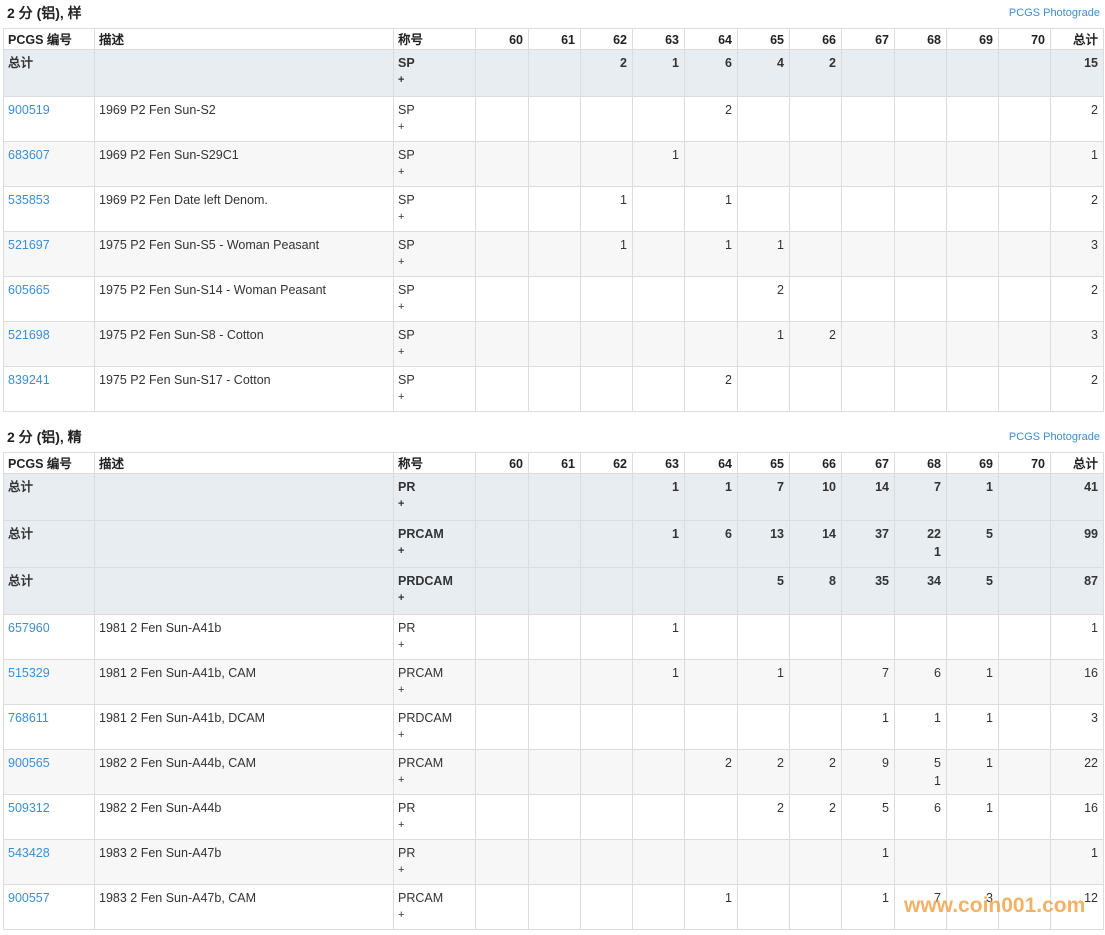 This screenshot has height=935, width=1105. What do you see at coordinates (160, 808) in the screenshot?
I see `description-text: 1982 2 Fen Sun-A44b` at bounding box center [160, 808].